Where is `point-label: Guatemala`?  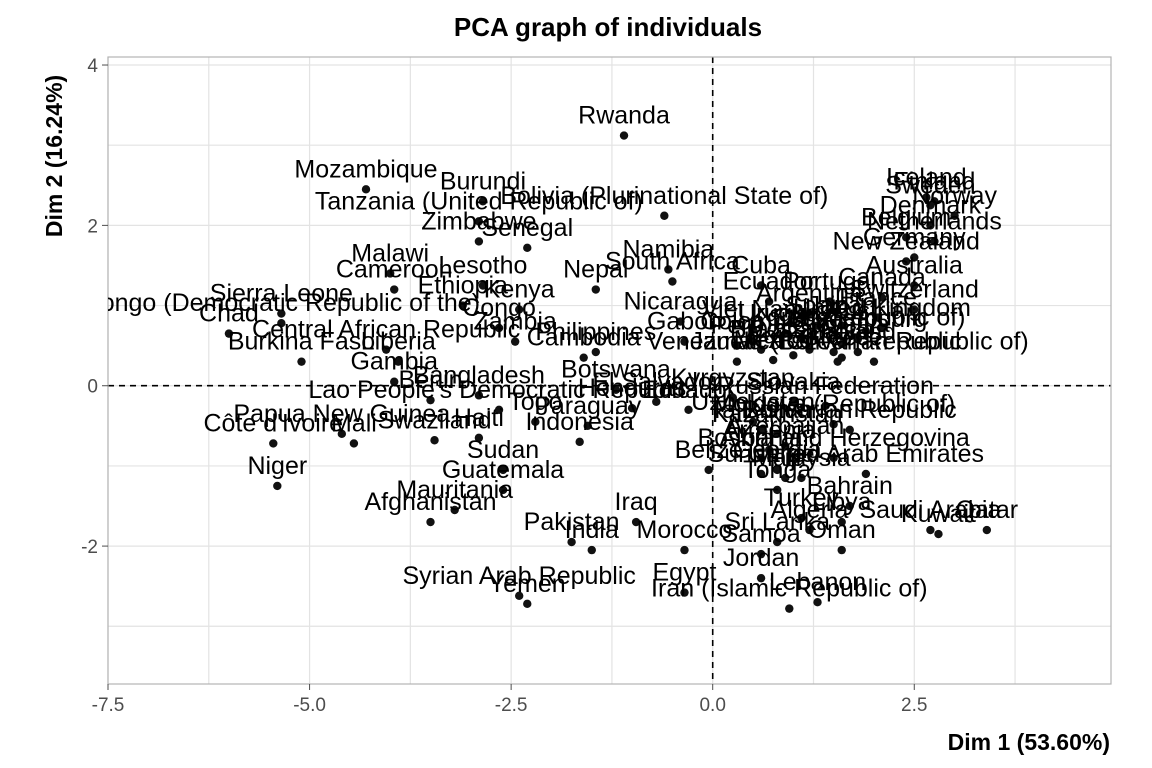
point-label: Guatemala is located at coordinates (503, 470).